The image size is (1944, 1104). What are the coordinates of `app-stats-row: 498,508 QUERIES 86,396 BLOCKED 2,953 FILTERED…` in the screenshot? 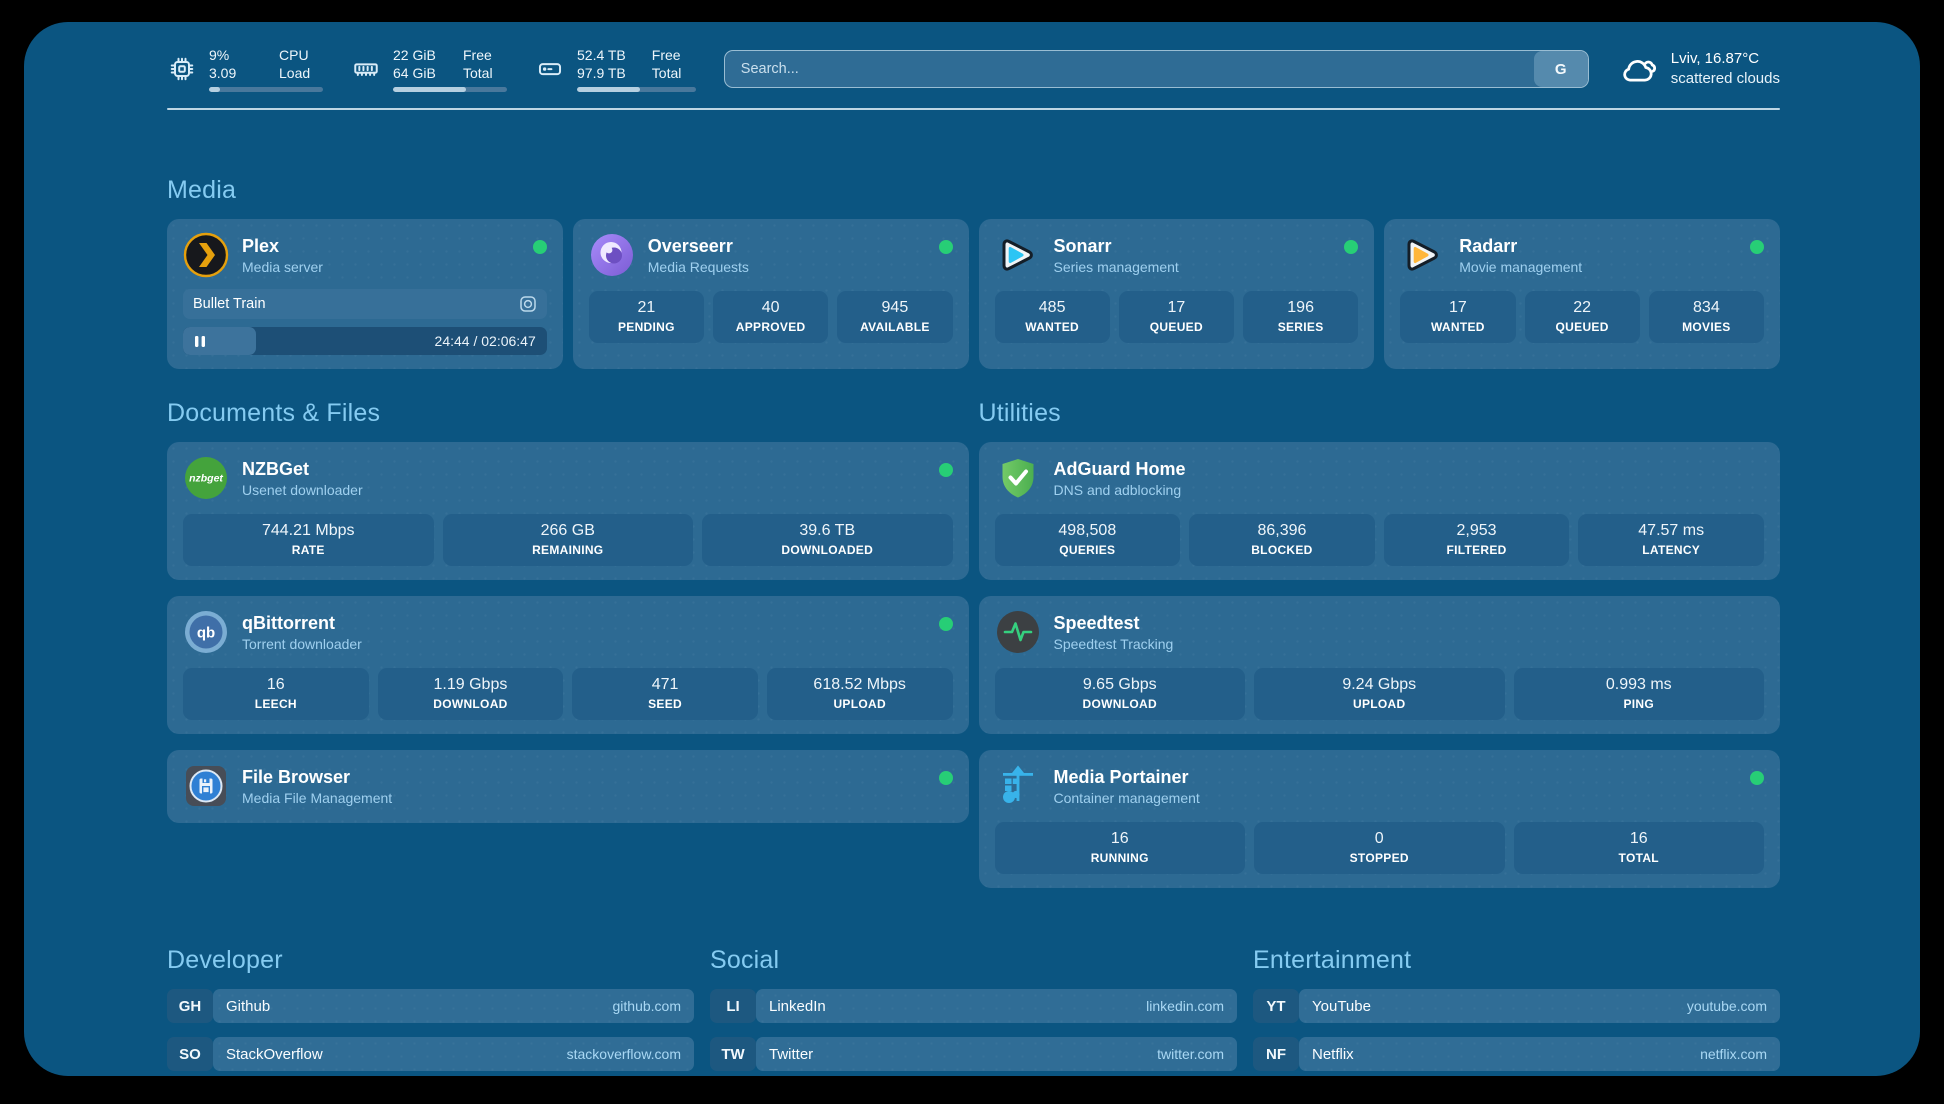 It's located at (1379, 540).